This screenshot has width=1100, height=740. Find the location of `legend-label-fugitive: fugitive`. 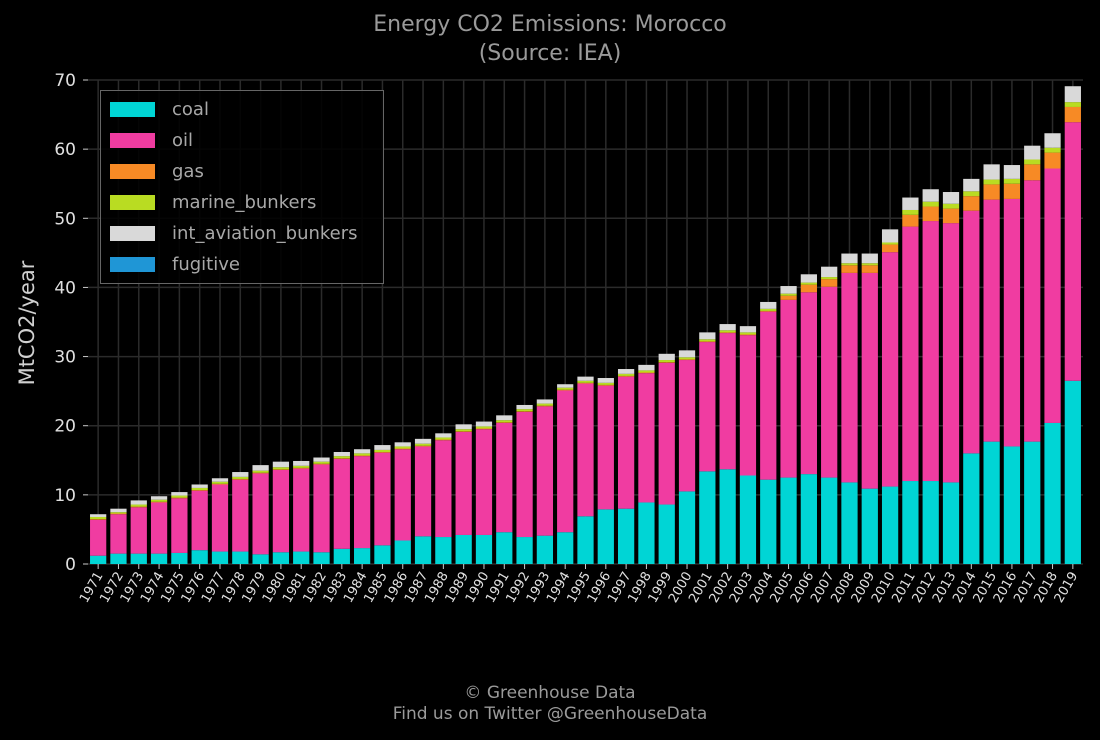

legend-label-fugitive: fugitive is located at coordinates (206, 264).